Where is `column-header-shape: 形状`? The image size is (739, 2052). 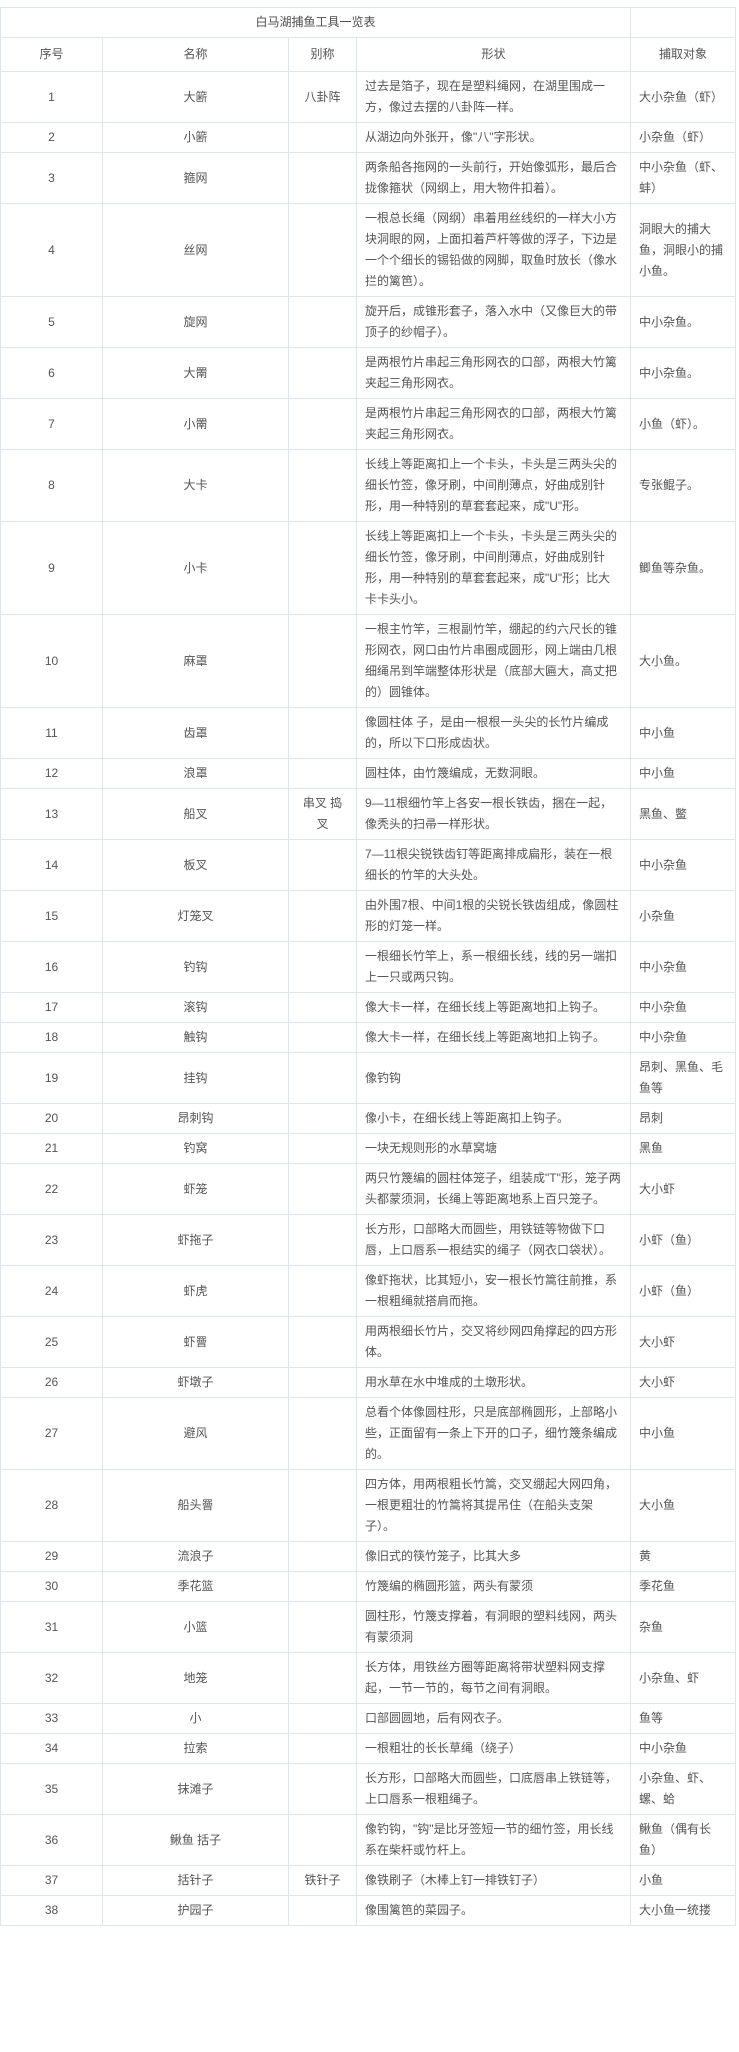 column-header-shape: 形状 is located at coordinates (493, 54).